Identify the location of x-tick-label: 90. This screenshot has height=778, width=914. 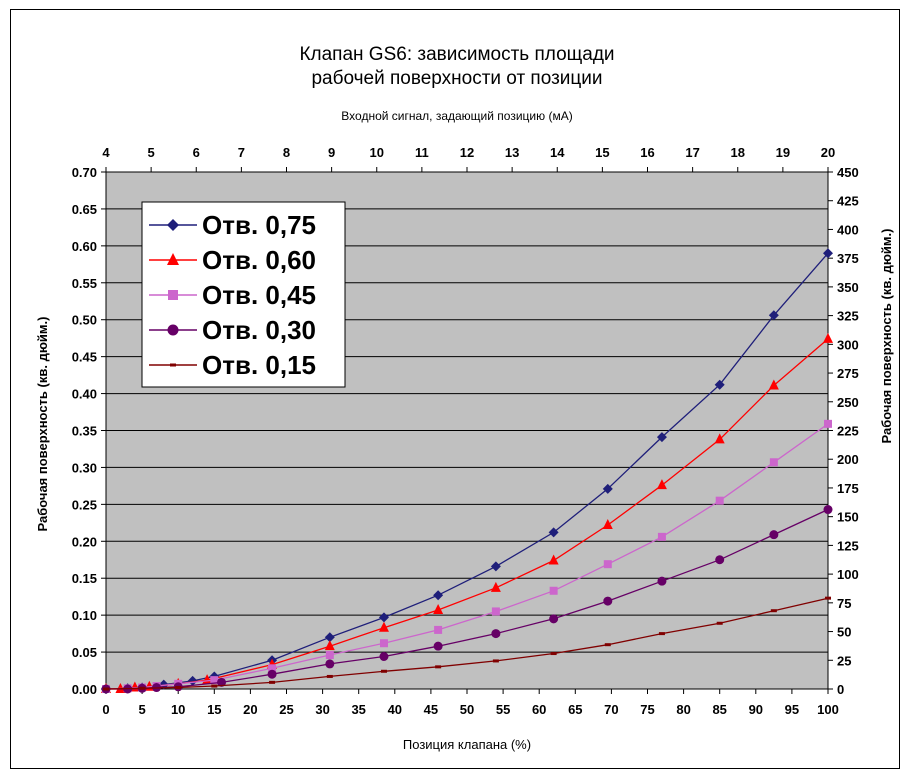
(756, 709).